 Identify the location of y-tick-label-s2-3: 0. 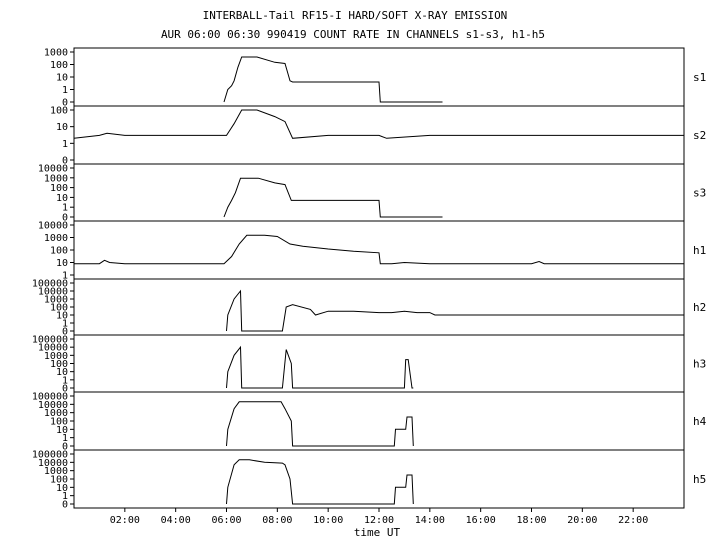
(65, 161).